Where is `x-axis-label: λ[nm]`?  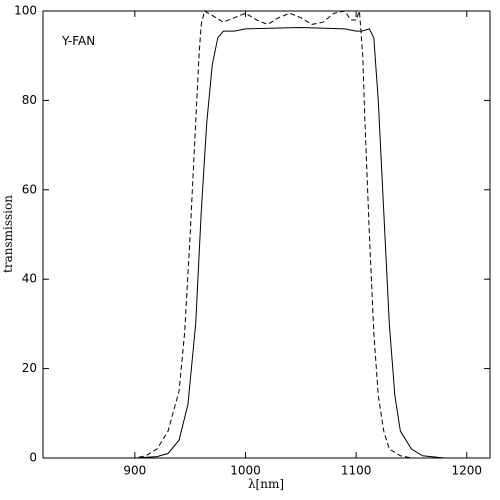 x-axis-label: λ[nm] is located at coordinates (266, 484).